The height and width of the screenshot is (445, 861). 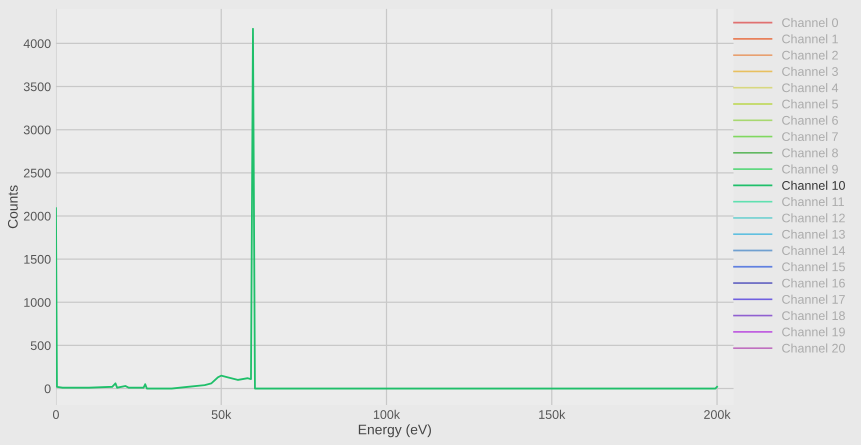 What do you see at coordinates (813, 234) in the screenshot?
I see `legend-label: Channel 13` at bounding box center [813, 234].